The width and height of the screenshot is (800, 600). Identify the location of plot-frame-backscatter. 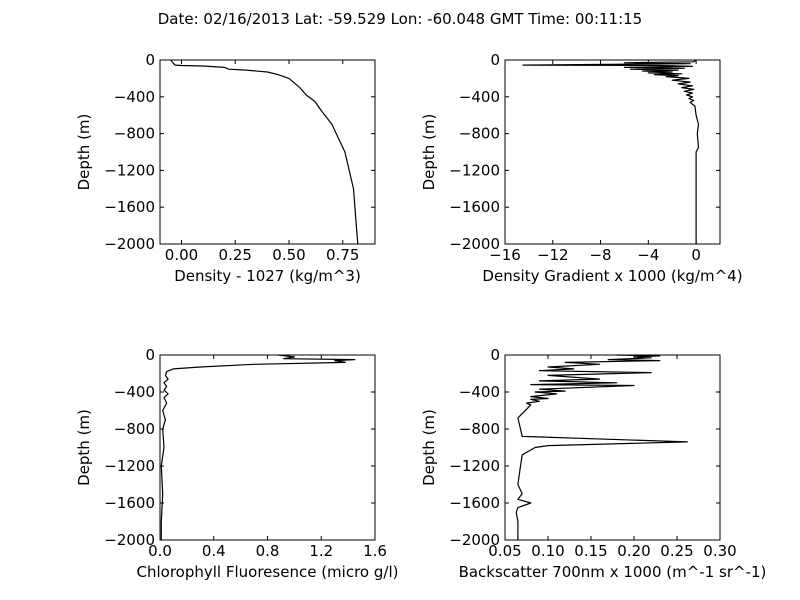
(612, 447).